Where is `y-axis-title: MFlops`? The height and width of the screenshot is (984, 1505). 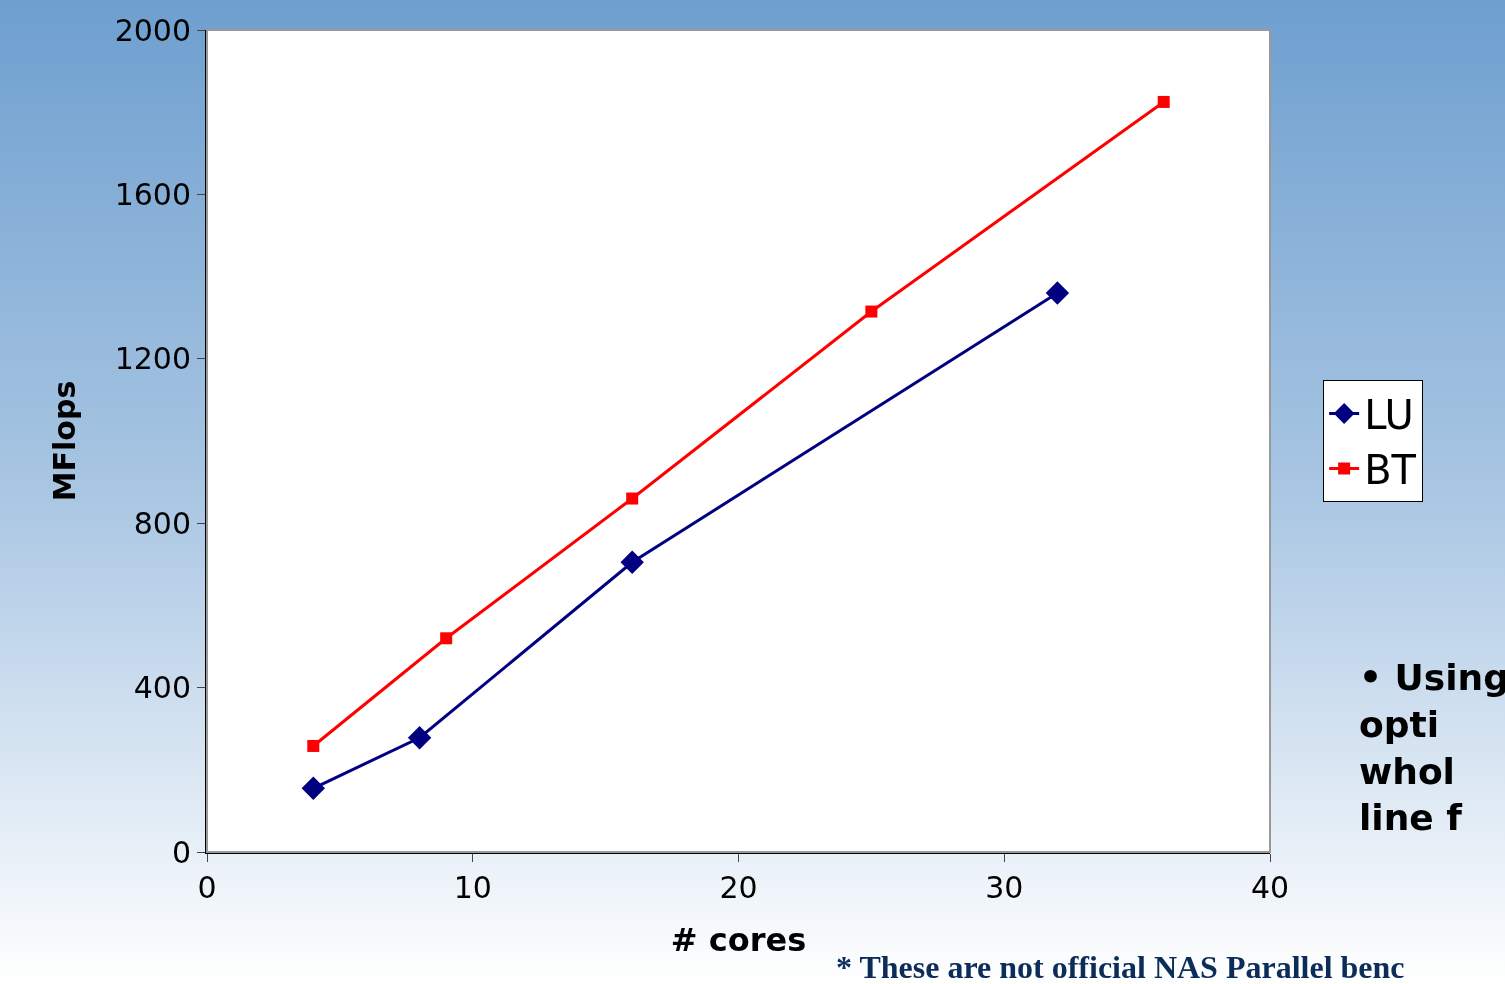
y-axis-title: MFlops is located at coordinates (65, 441).